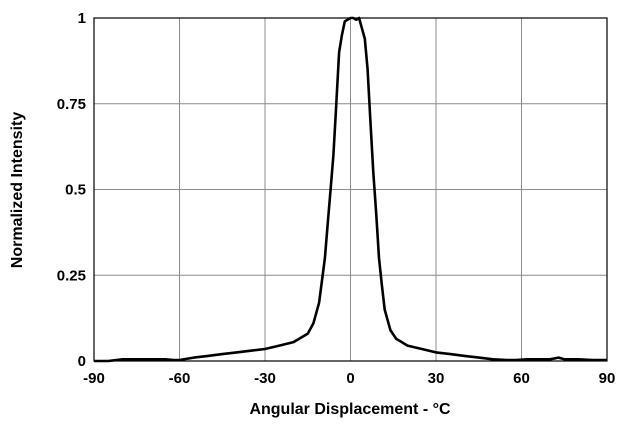 Image resolution: width=631 pixels, height=427 pixels. I want to click on y-tick-label: 0.5, so click(75, 190).